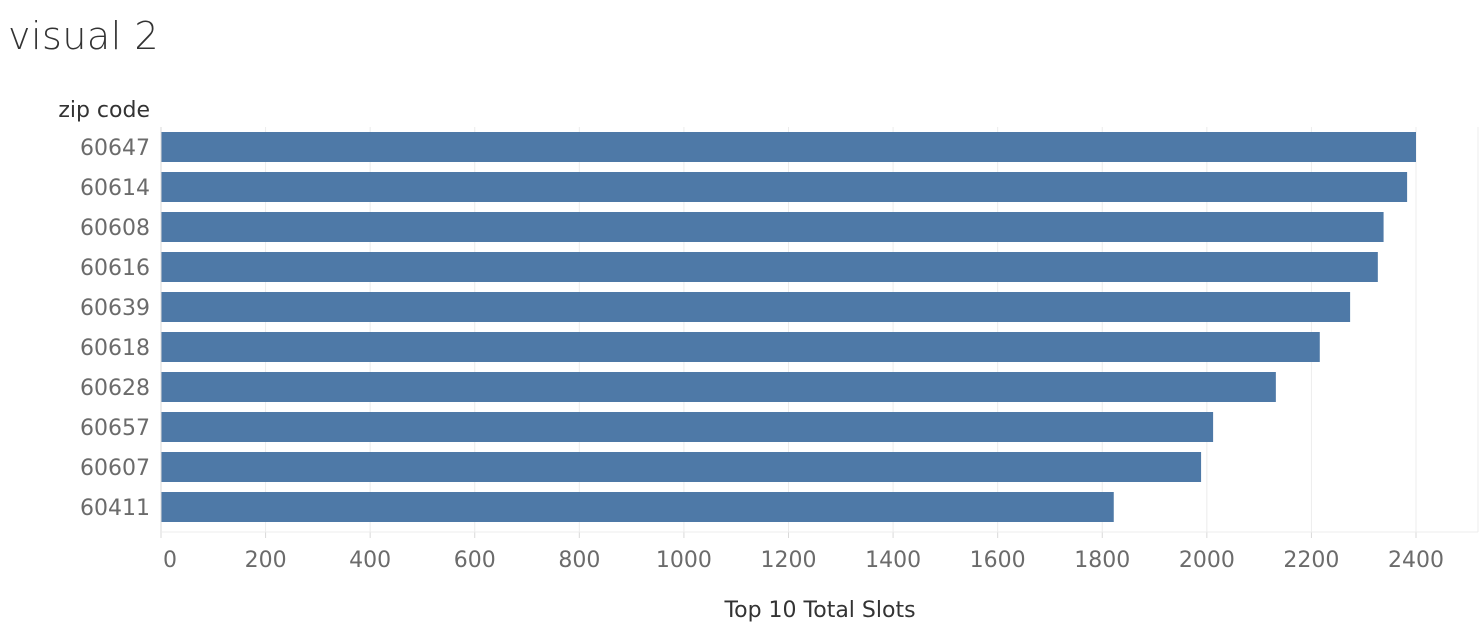  What do you see at coordinates (115, 468) in the screenshot?
I see `category-label: 60607` at bounding box center [115, 468].